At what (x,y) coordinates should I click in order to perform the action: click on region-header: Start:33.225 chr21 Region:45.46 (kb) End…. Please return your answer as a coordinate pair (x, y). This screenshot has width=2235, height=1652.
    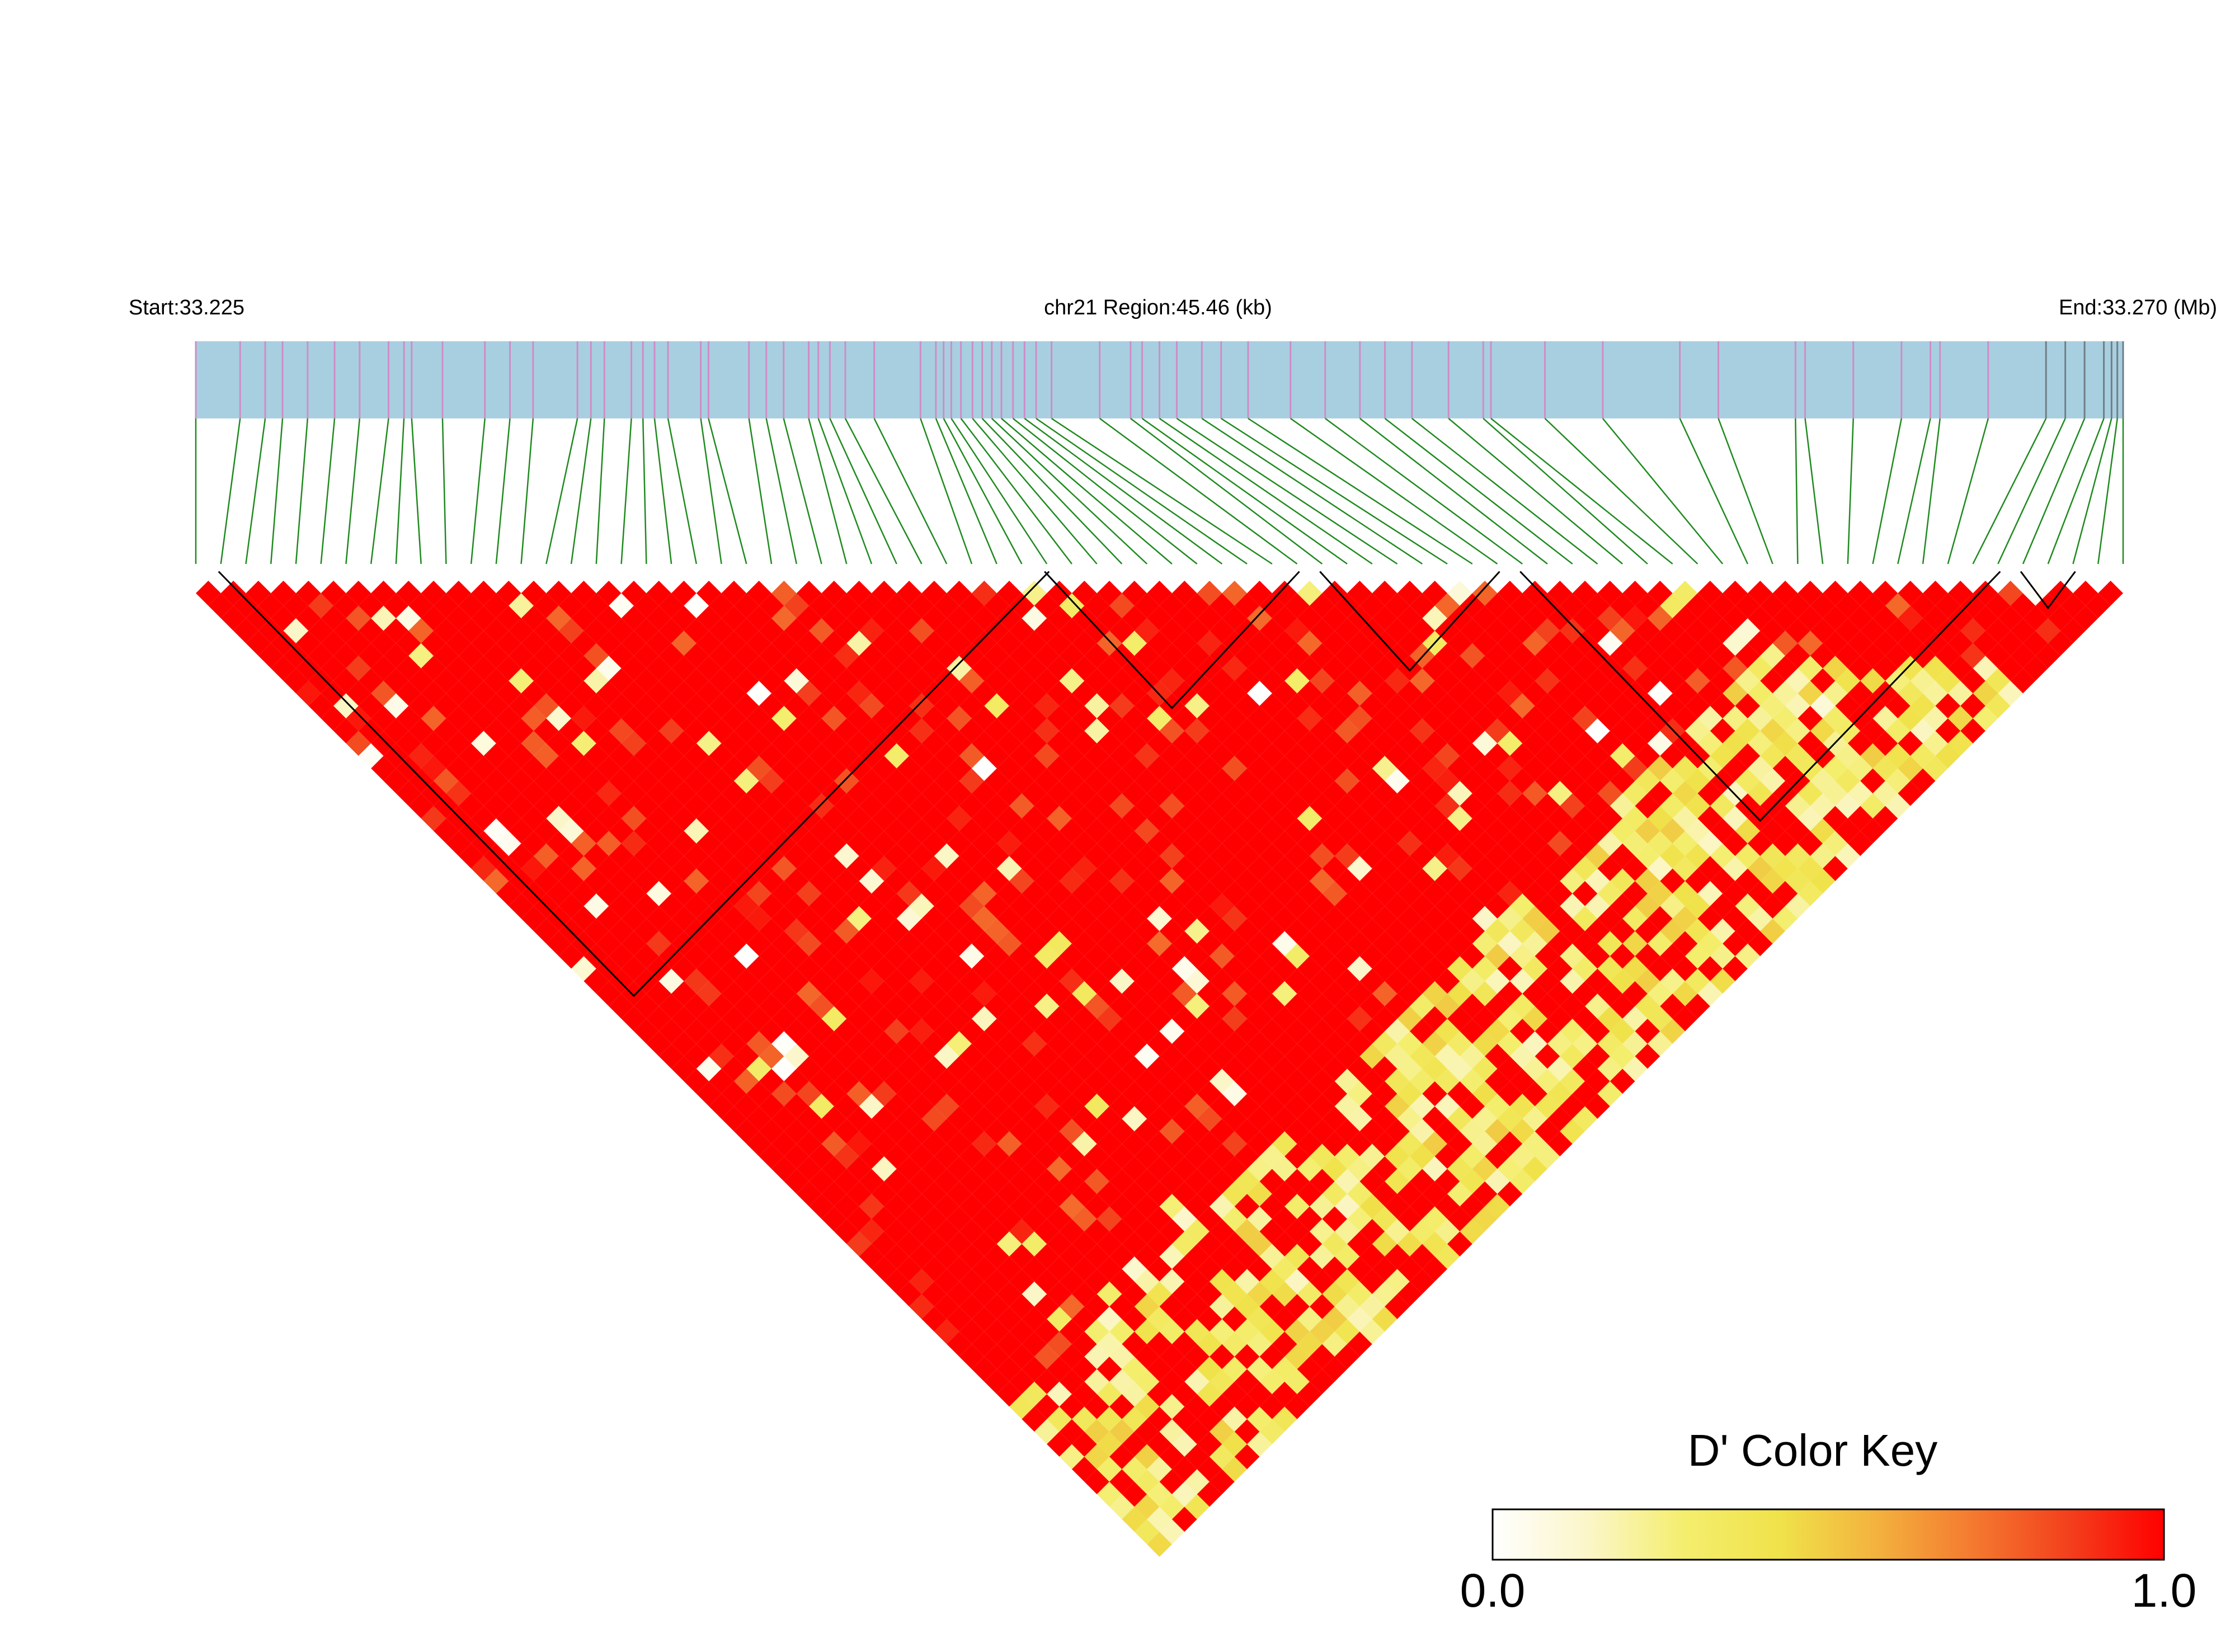
    Looking at the image, I should click on (1173, 308).